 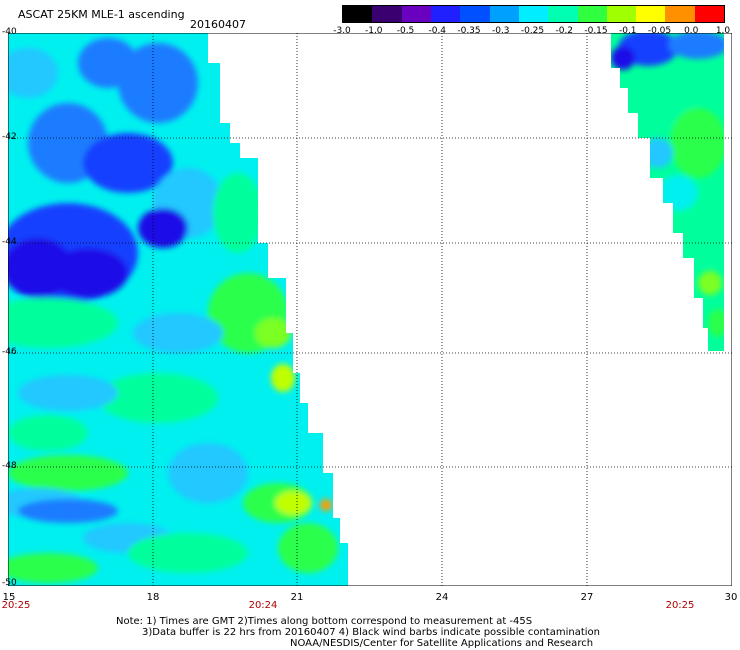 I want to click on colorbar, so click(x=533, y=14).